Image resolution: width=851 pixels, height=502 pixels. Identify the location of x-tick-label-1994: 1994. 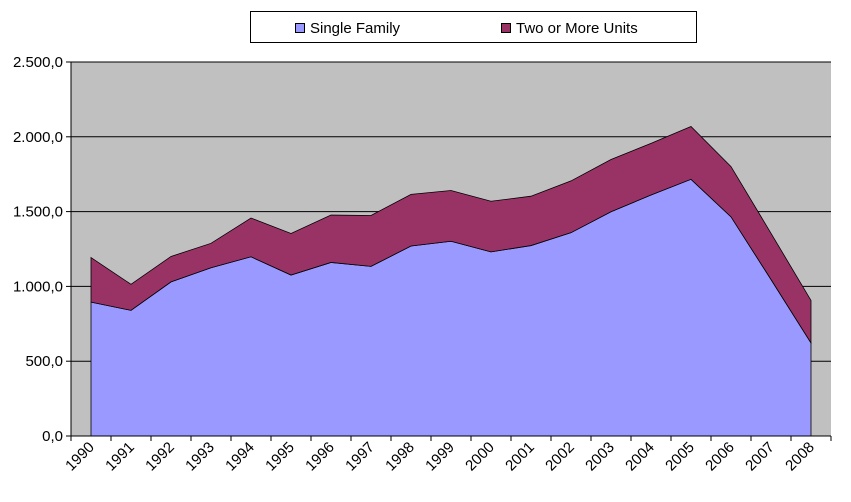
(240, 457).